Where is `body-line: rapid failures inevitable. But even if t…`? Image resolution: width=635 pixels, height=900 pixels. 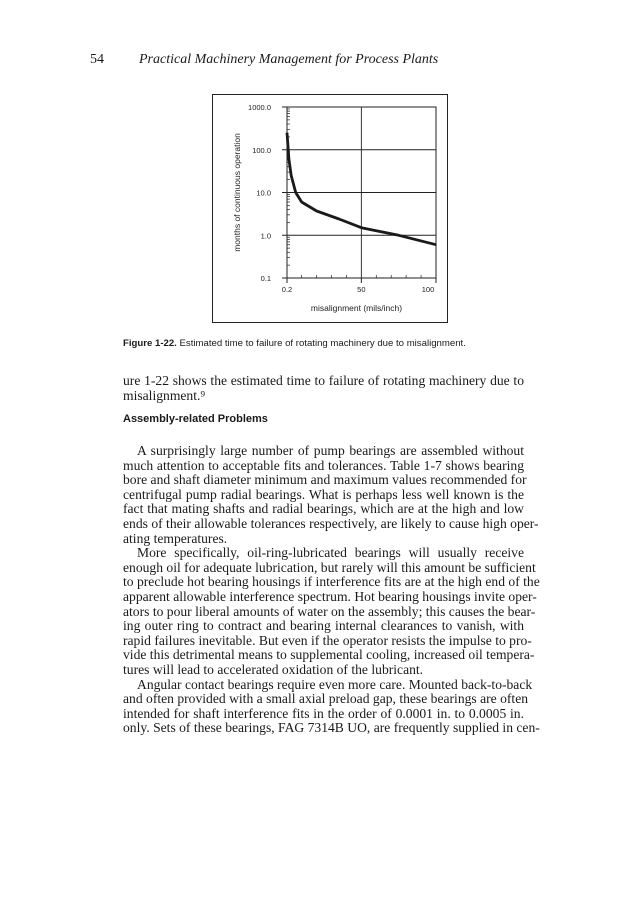 body-line: rapid failures inevitable. But even if t… is located at coordinates (327, 640).